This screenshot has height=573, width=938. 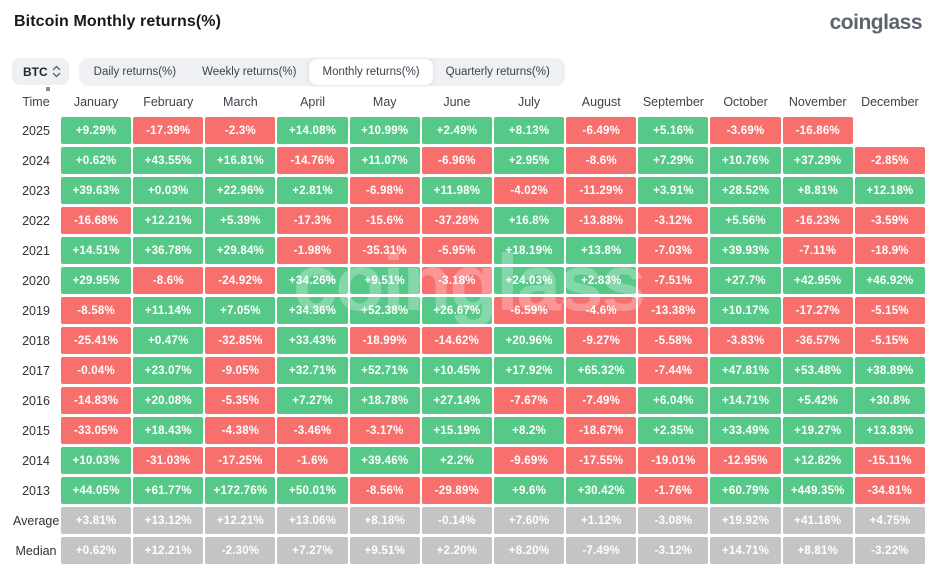 I want to click on return-cell: +34.36%, so click(x=312, y=310).